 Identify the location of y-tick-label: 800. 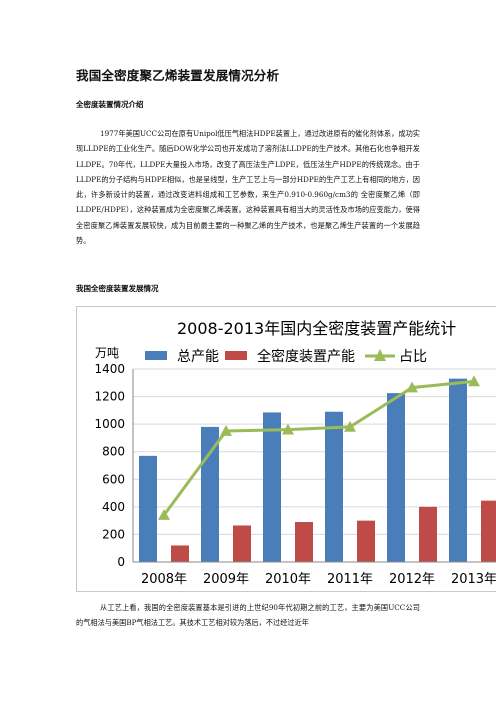
(113, 452).